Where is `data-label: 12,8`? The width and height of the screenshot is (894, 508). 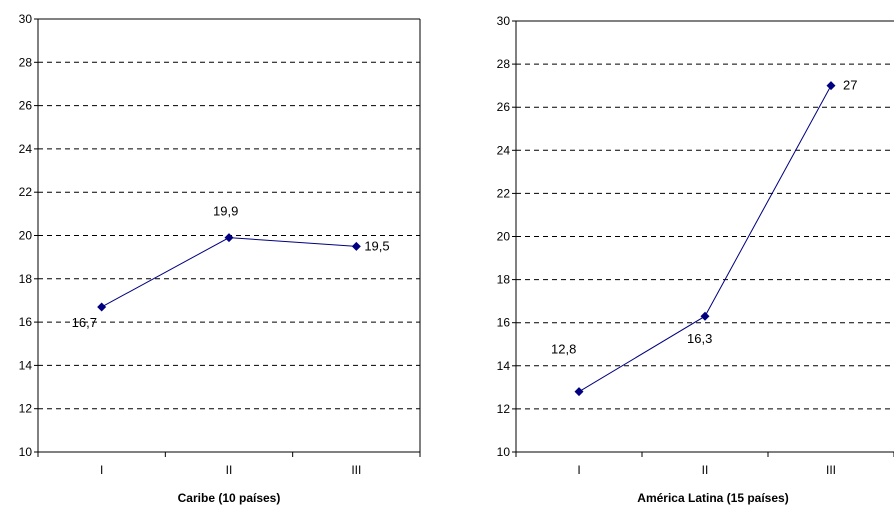 data-label: 12,8 is located at coordinates (563, 349).